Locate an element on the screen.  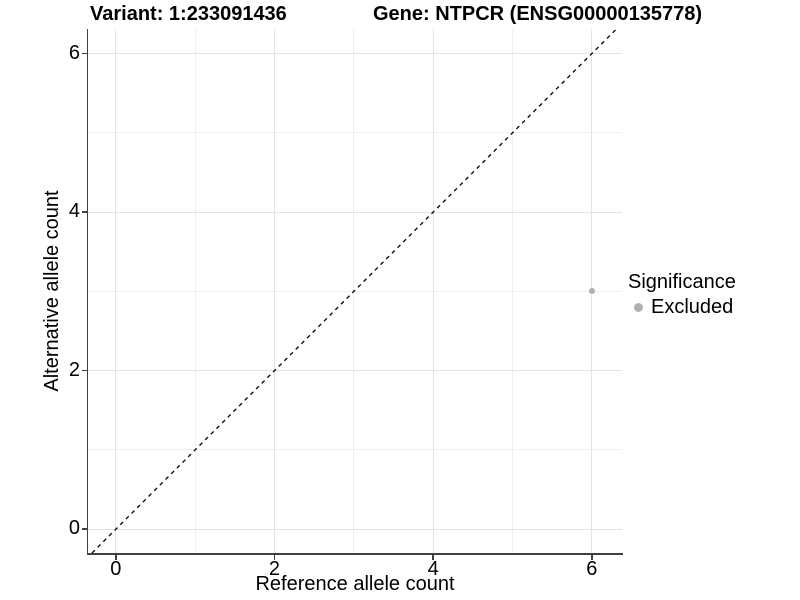
legend-items: Excluded is located at coordinates (682, 307).